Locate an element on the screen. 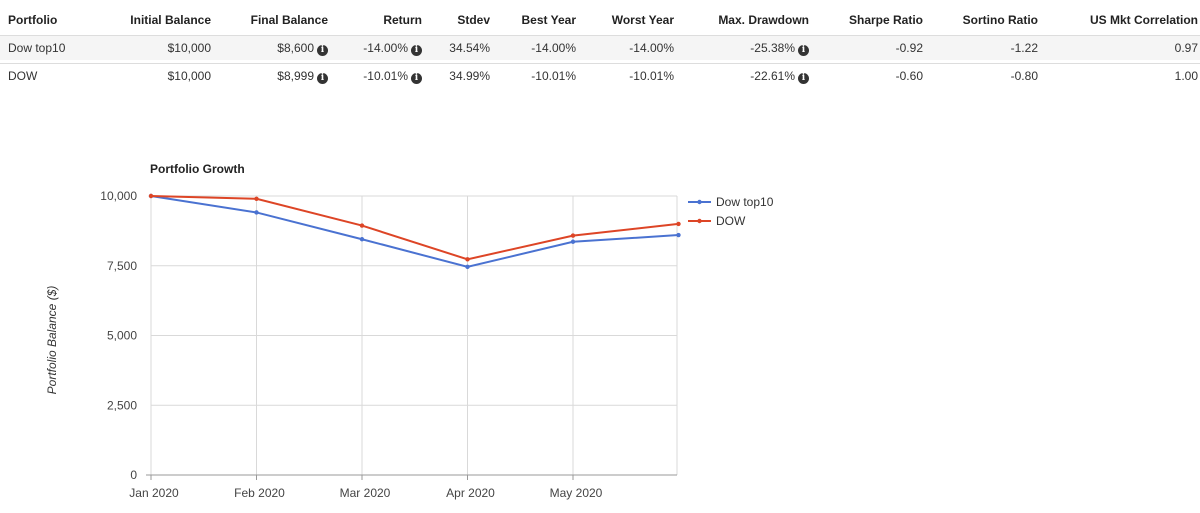 This screenshot has height=513, width=1200. cell-best-year: -14.00% is located at coordinates (553, 48).